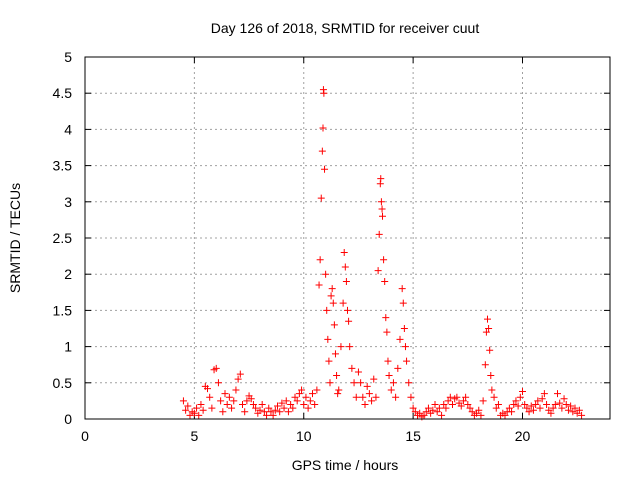  Describe the element at coordinates (68, 347) in the screenshot. I see `y-tick-label: 1` at that location.